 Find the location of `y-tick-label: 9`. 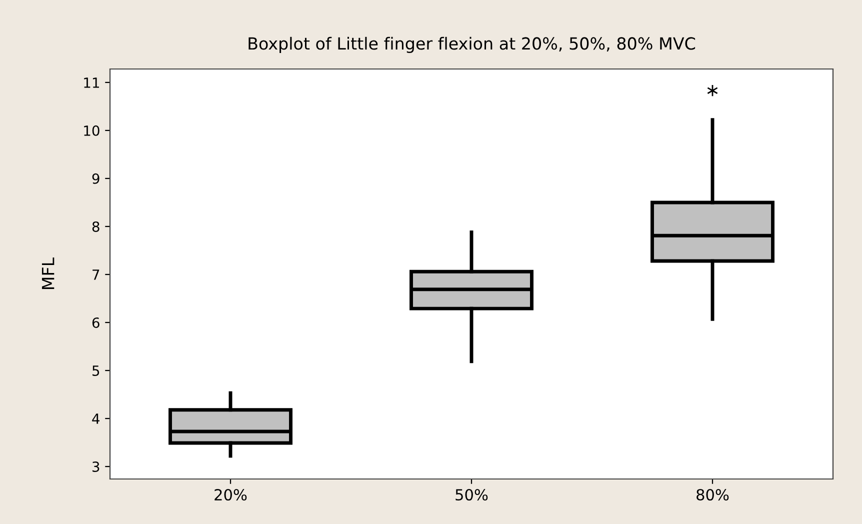

y-tick-label: 9 is located at coordinates (96, 178).